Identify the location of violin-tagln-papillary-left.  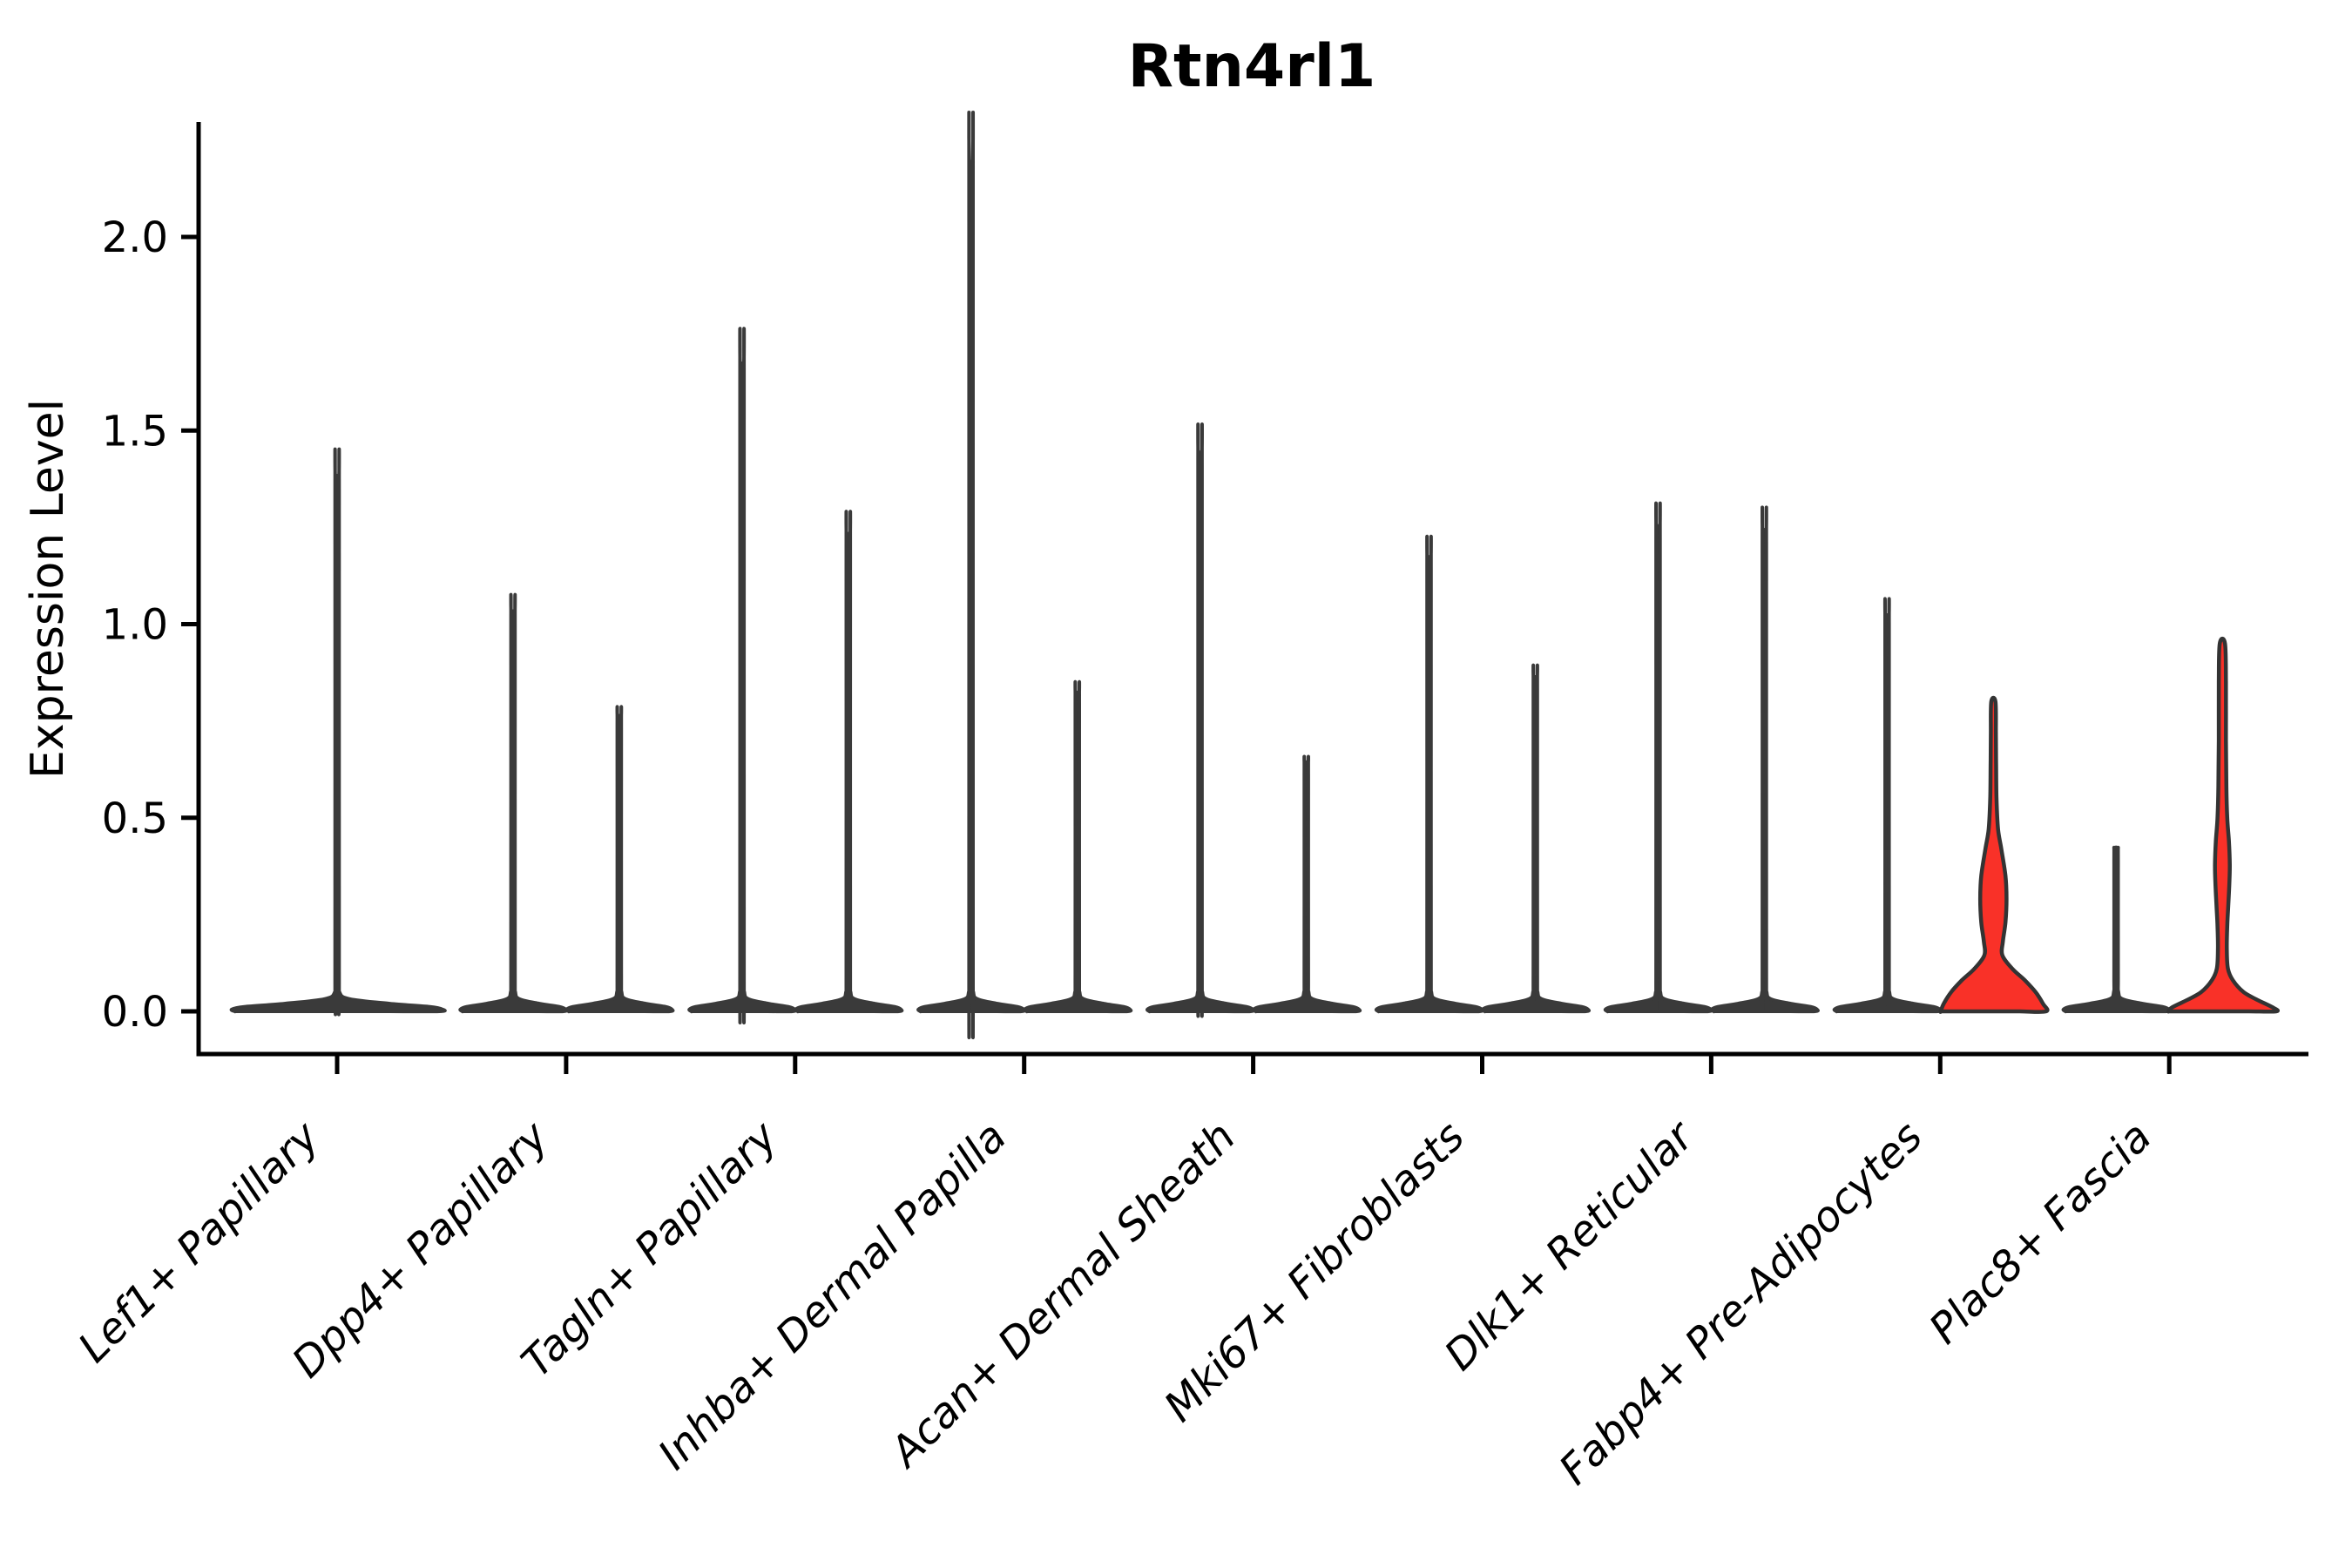
(742, 675).